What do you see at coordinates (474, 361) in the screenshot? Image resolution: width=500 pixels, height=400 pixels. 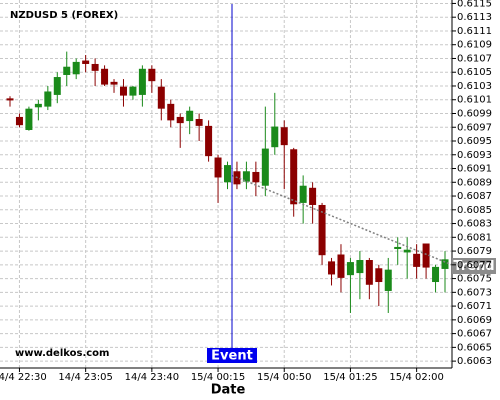 I see `y-tick-label: 0.6063` at bounding box center [474, 361].